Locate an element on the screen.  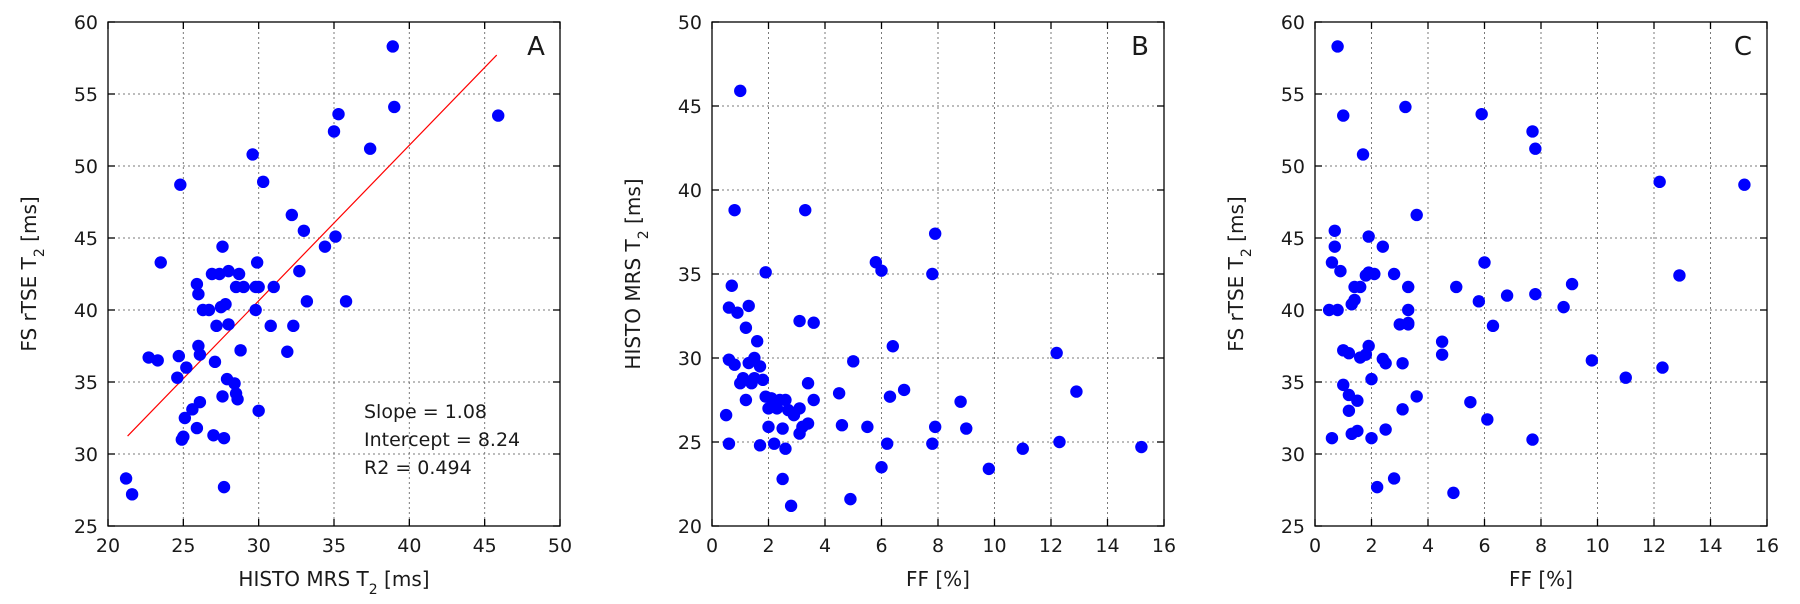
fit-stat: Slope = 1.08 is located at coordinates (425, 412).